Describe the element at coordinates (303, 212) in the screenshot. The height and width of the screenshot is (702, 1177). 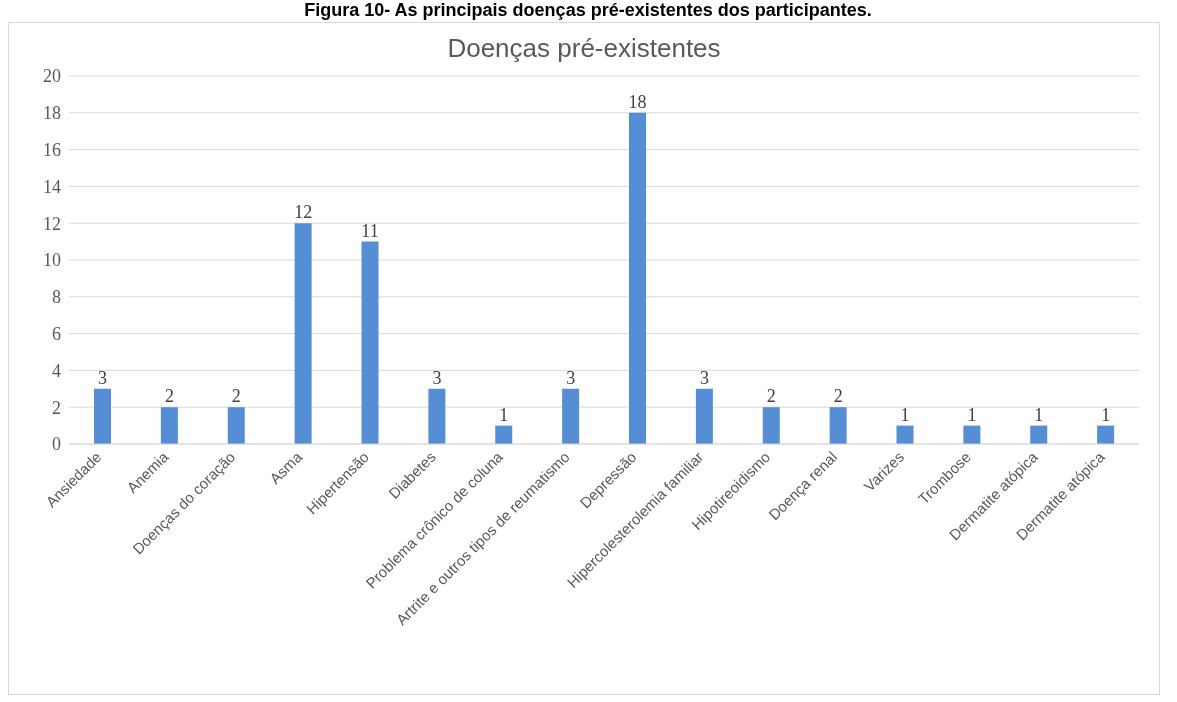
I see `data-label: 12` at that location.